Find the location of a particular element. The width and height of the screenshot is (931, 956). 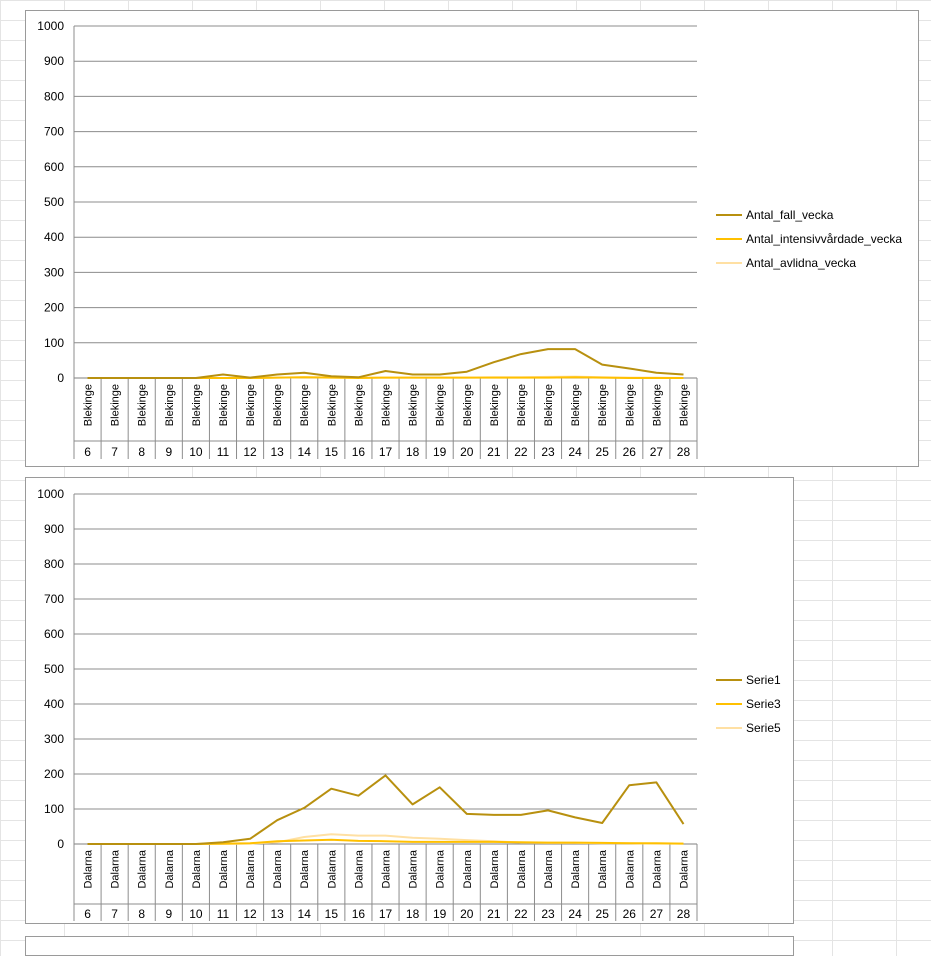

week-tick-label: 27 is located at coordinates (657, 452).